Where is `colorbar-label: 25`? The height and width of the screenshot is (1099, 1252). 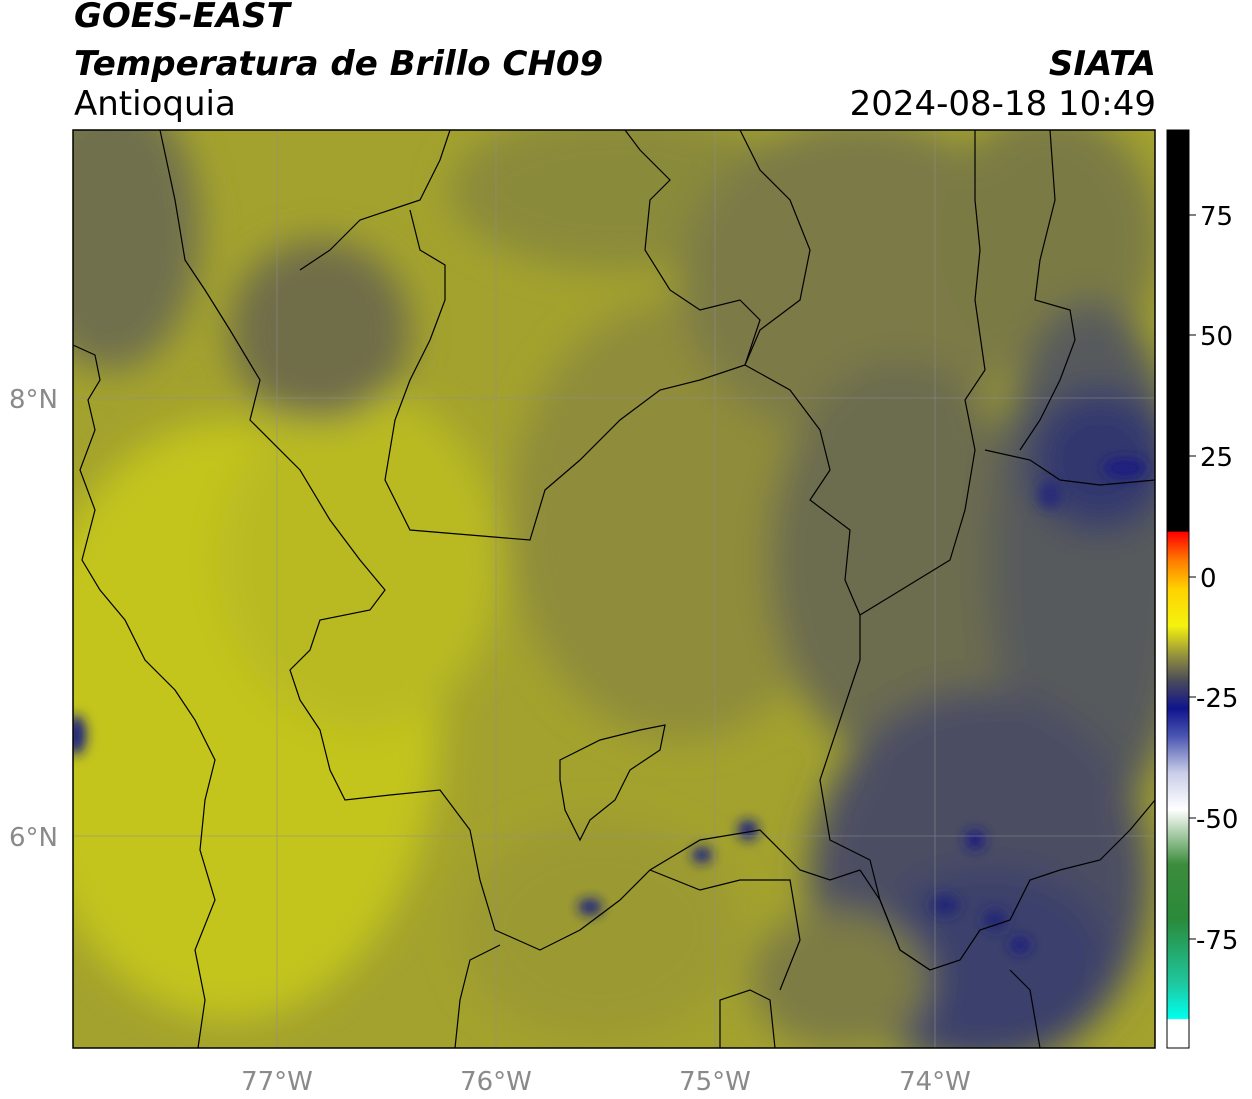 colorbar-label: 25 is located at coordinates (1216, 458).